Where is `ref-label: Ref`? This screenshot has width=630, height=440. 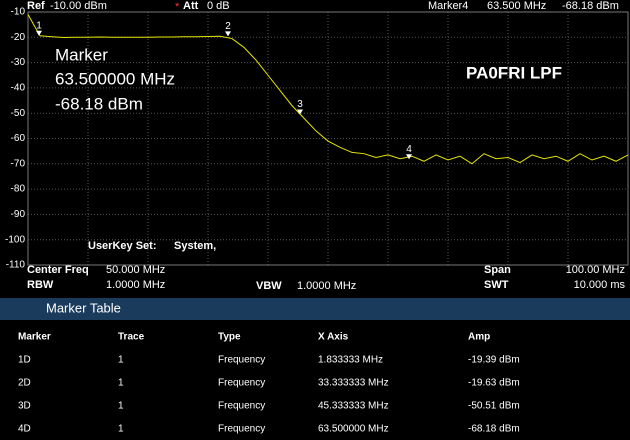
ref-label: Ref is located at coordinates (36, 6).